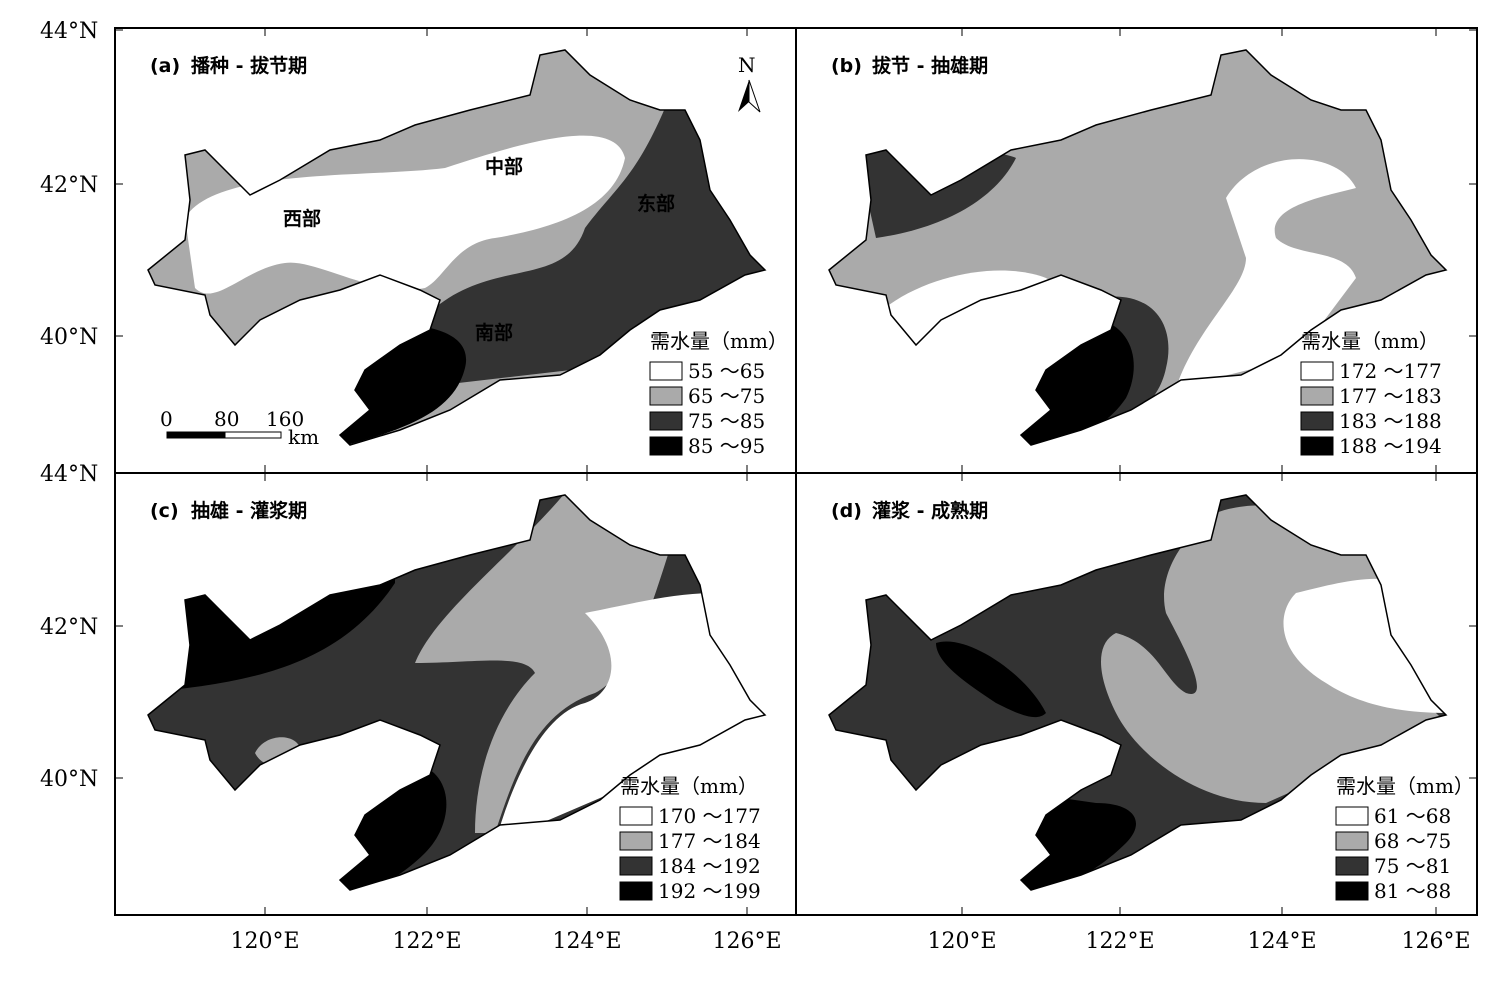 This screenshot has width=1511, height=982. Describe the element at coordinates (1412, 816) in the screenshot. I see `legend-label: 61 ～68` at that location.